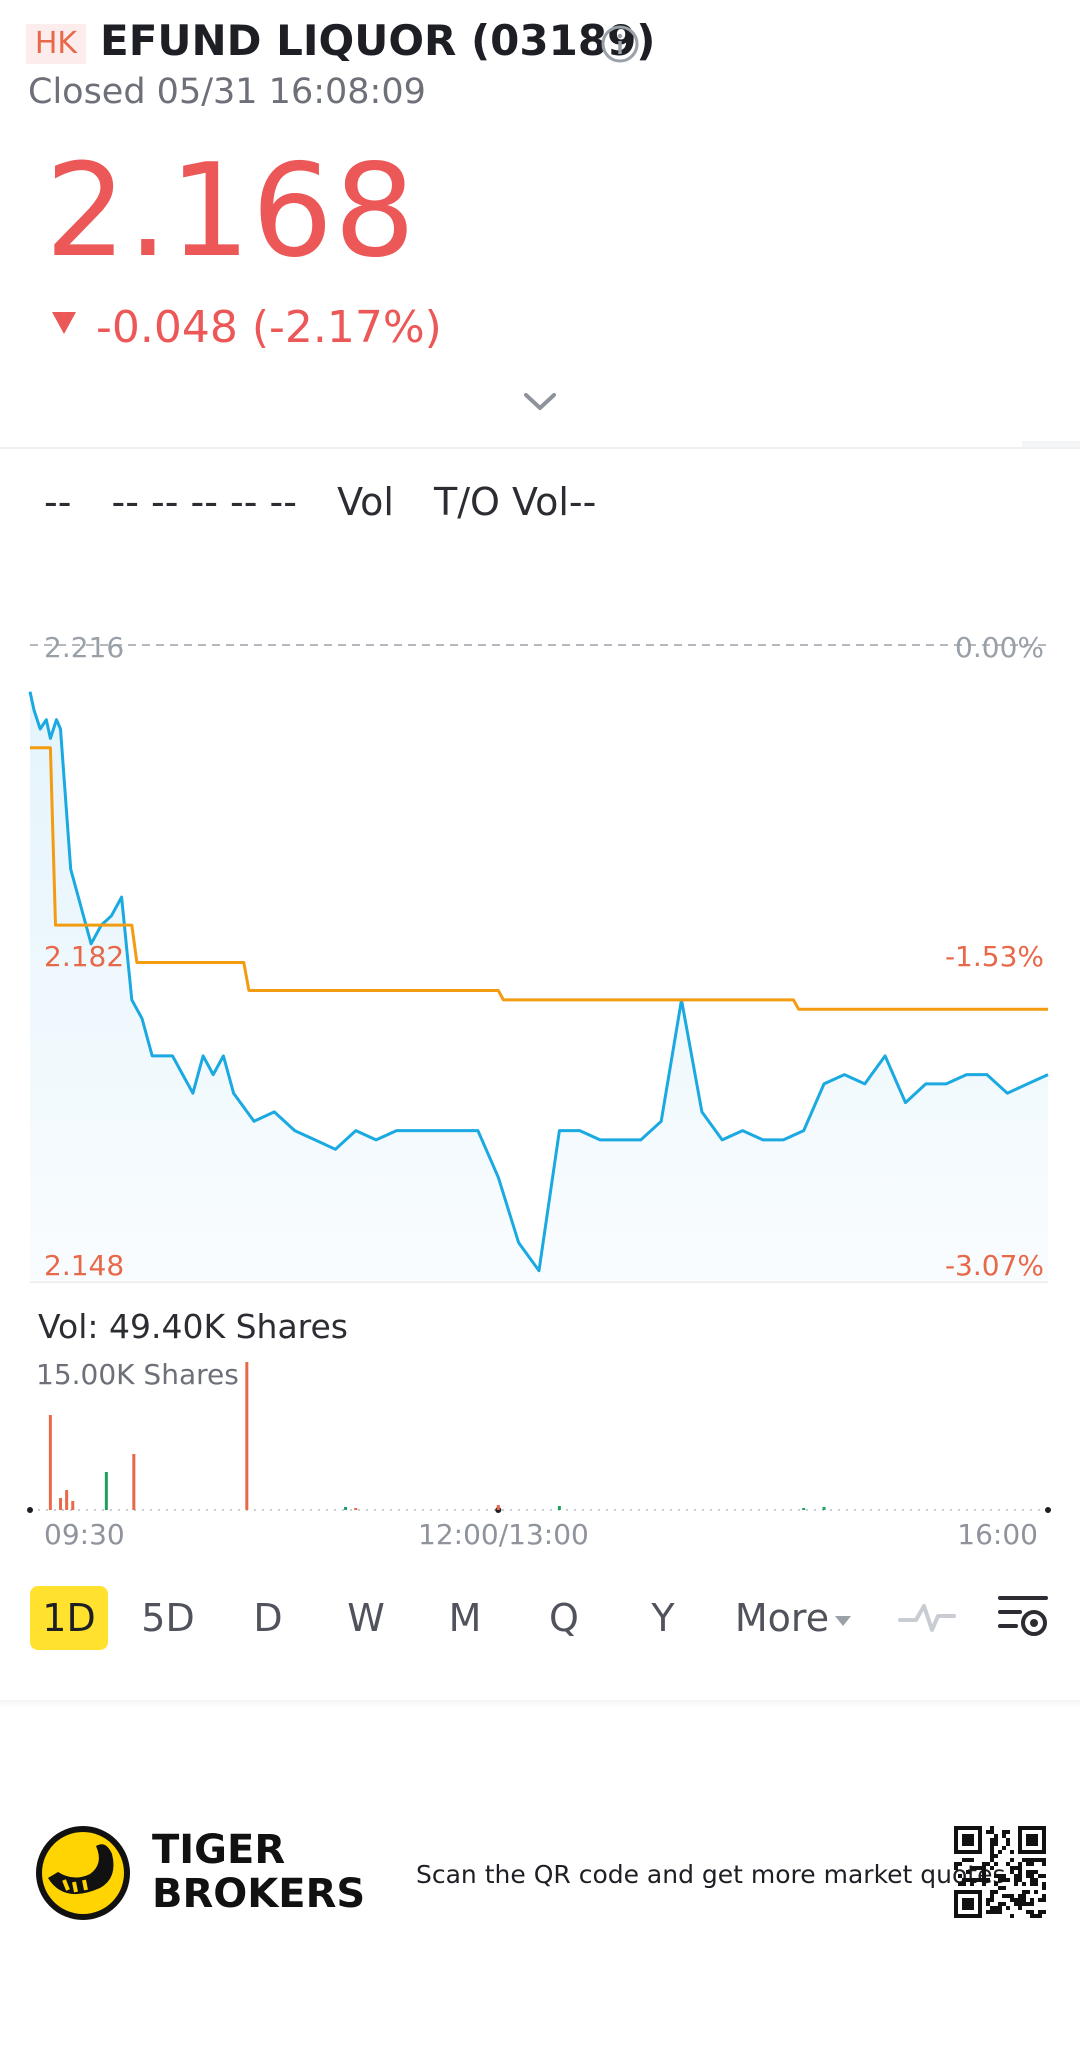 The height and width of the screenshot is (2046, 1080). I want to click on section-divider, so click(540, 448).